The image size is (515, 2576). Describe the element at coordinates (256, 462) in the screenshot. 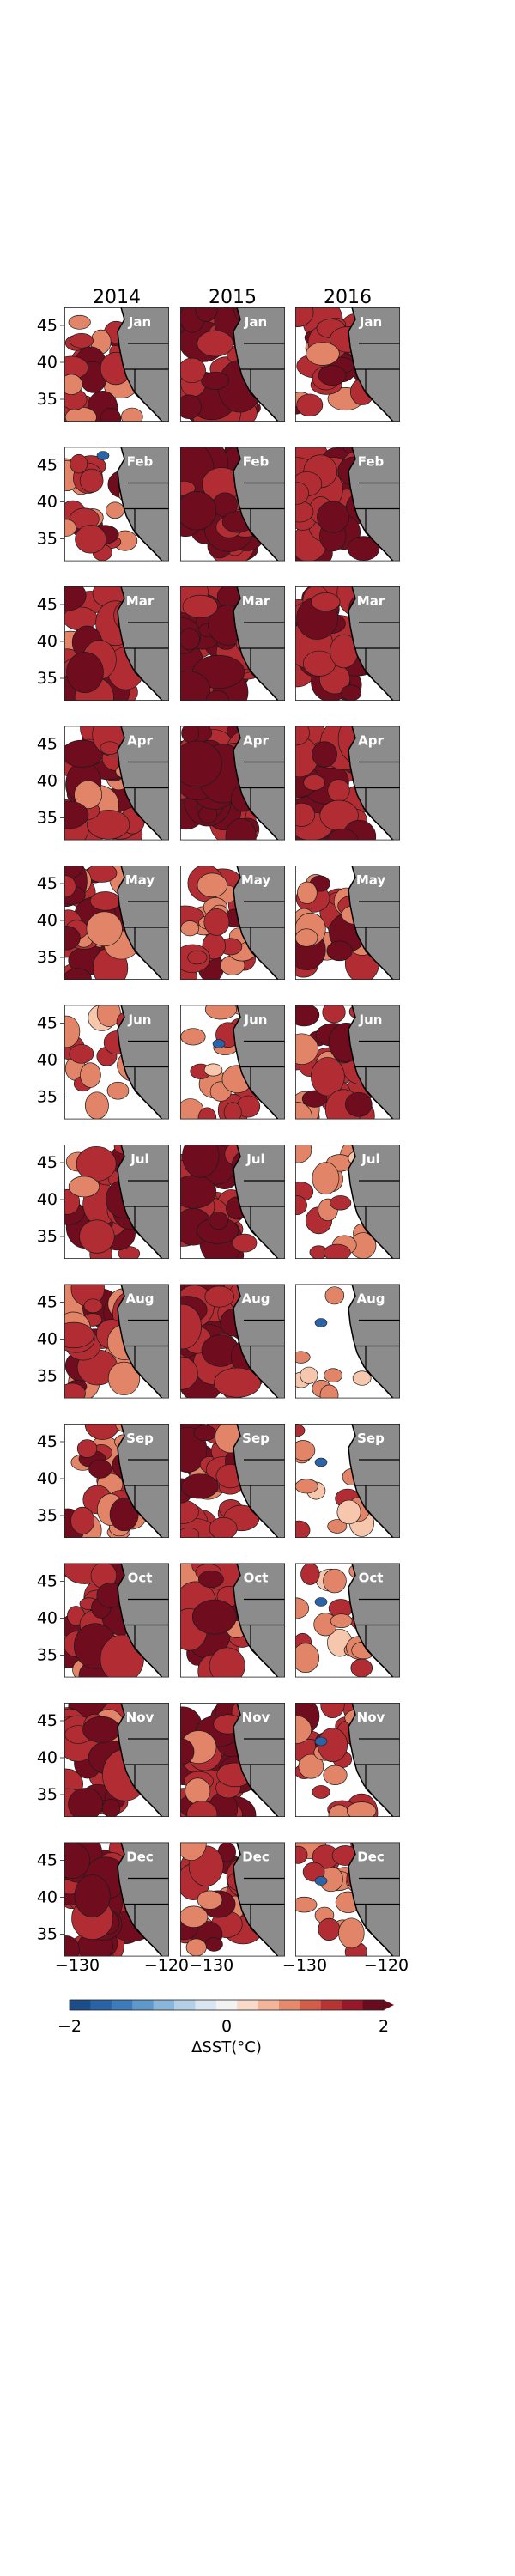

I see `month-label: Feb` at that location.